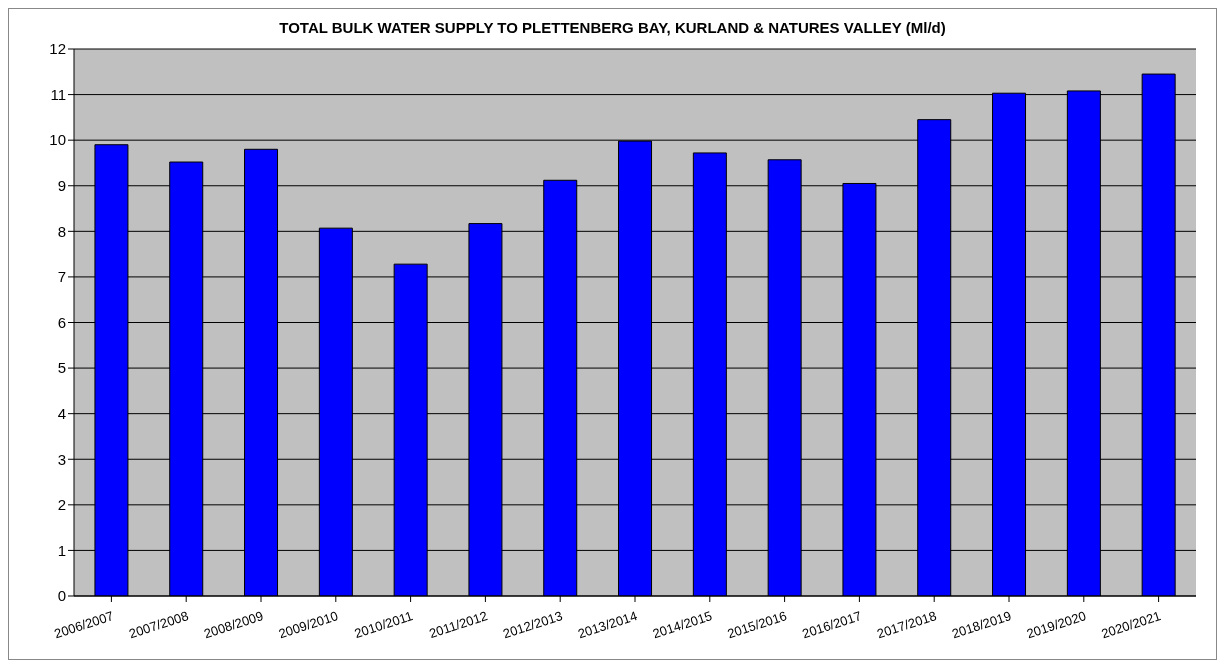  I want to click on y-tick-label: 10, so click(57, 140).